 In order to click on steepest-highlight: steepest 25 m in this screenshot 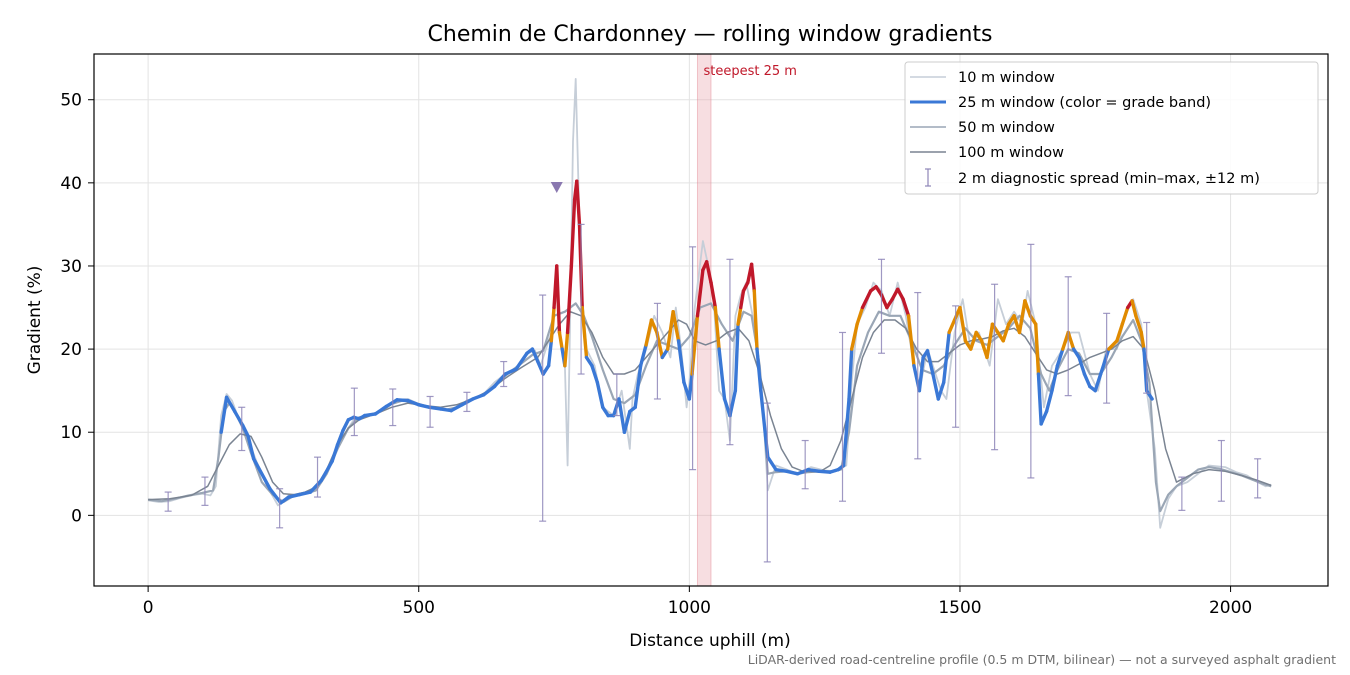, I will do `click(746, 320)`.